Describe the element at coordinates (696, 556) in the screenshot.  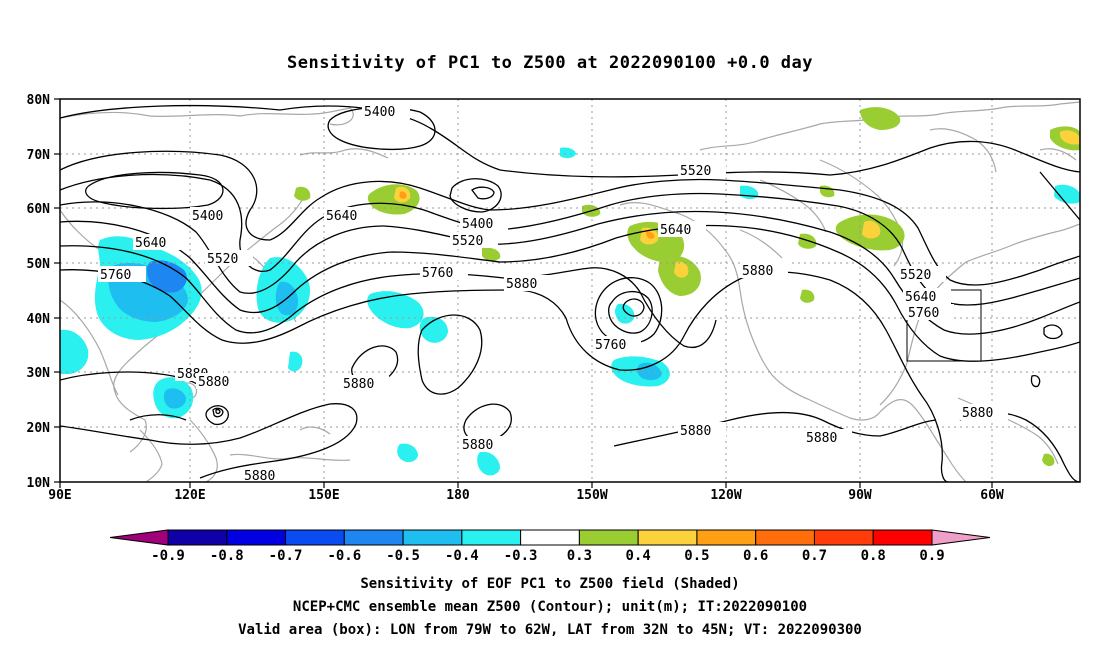
I see `colorbar-label: 0.5` at that location.